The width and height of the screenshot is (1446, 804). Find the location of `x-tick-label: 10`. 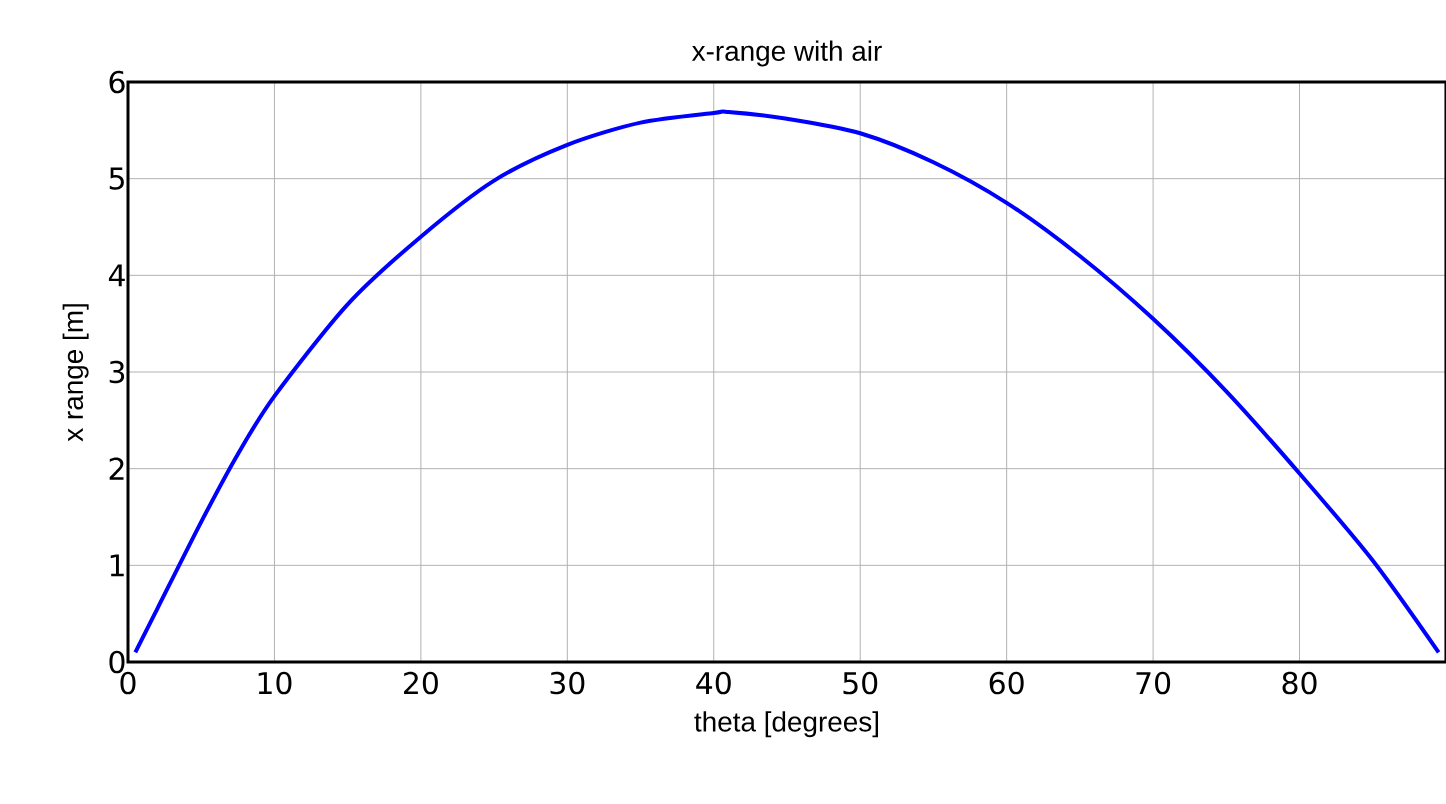

x-tick-label: 10 is located at coordinates (275, 683).